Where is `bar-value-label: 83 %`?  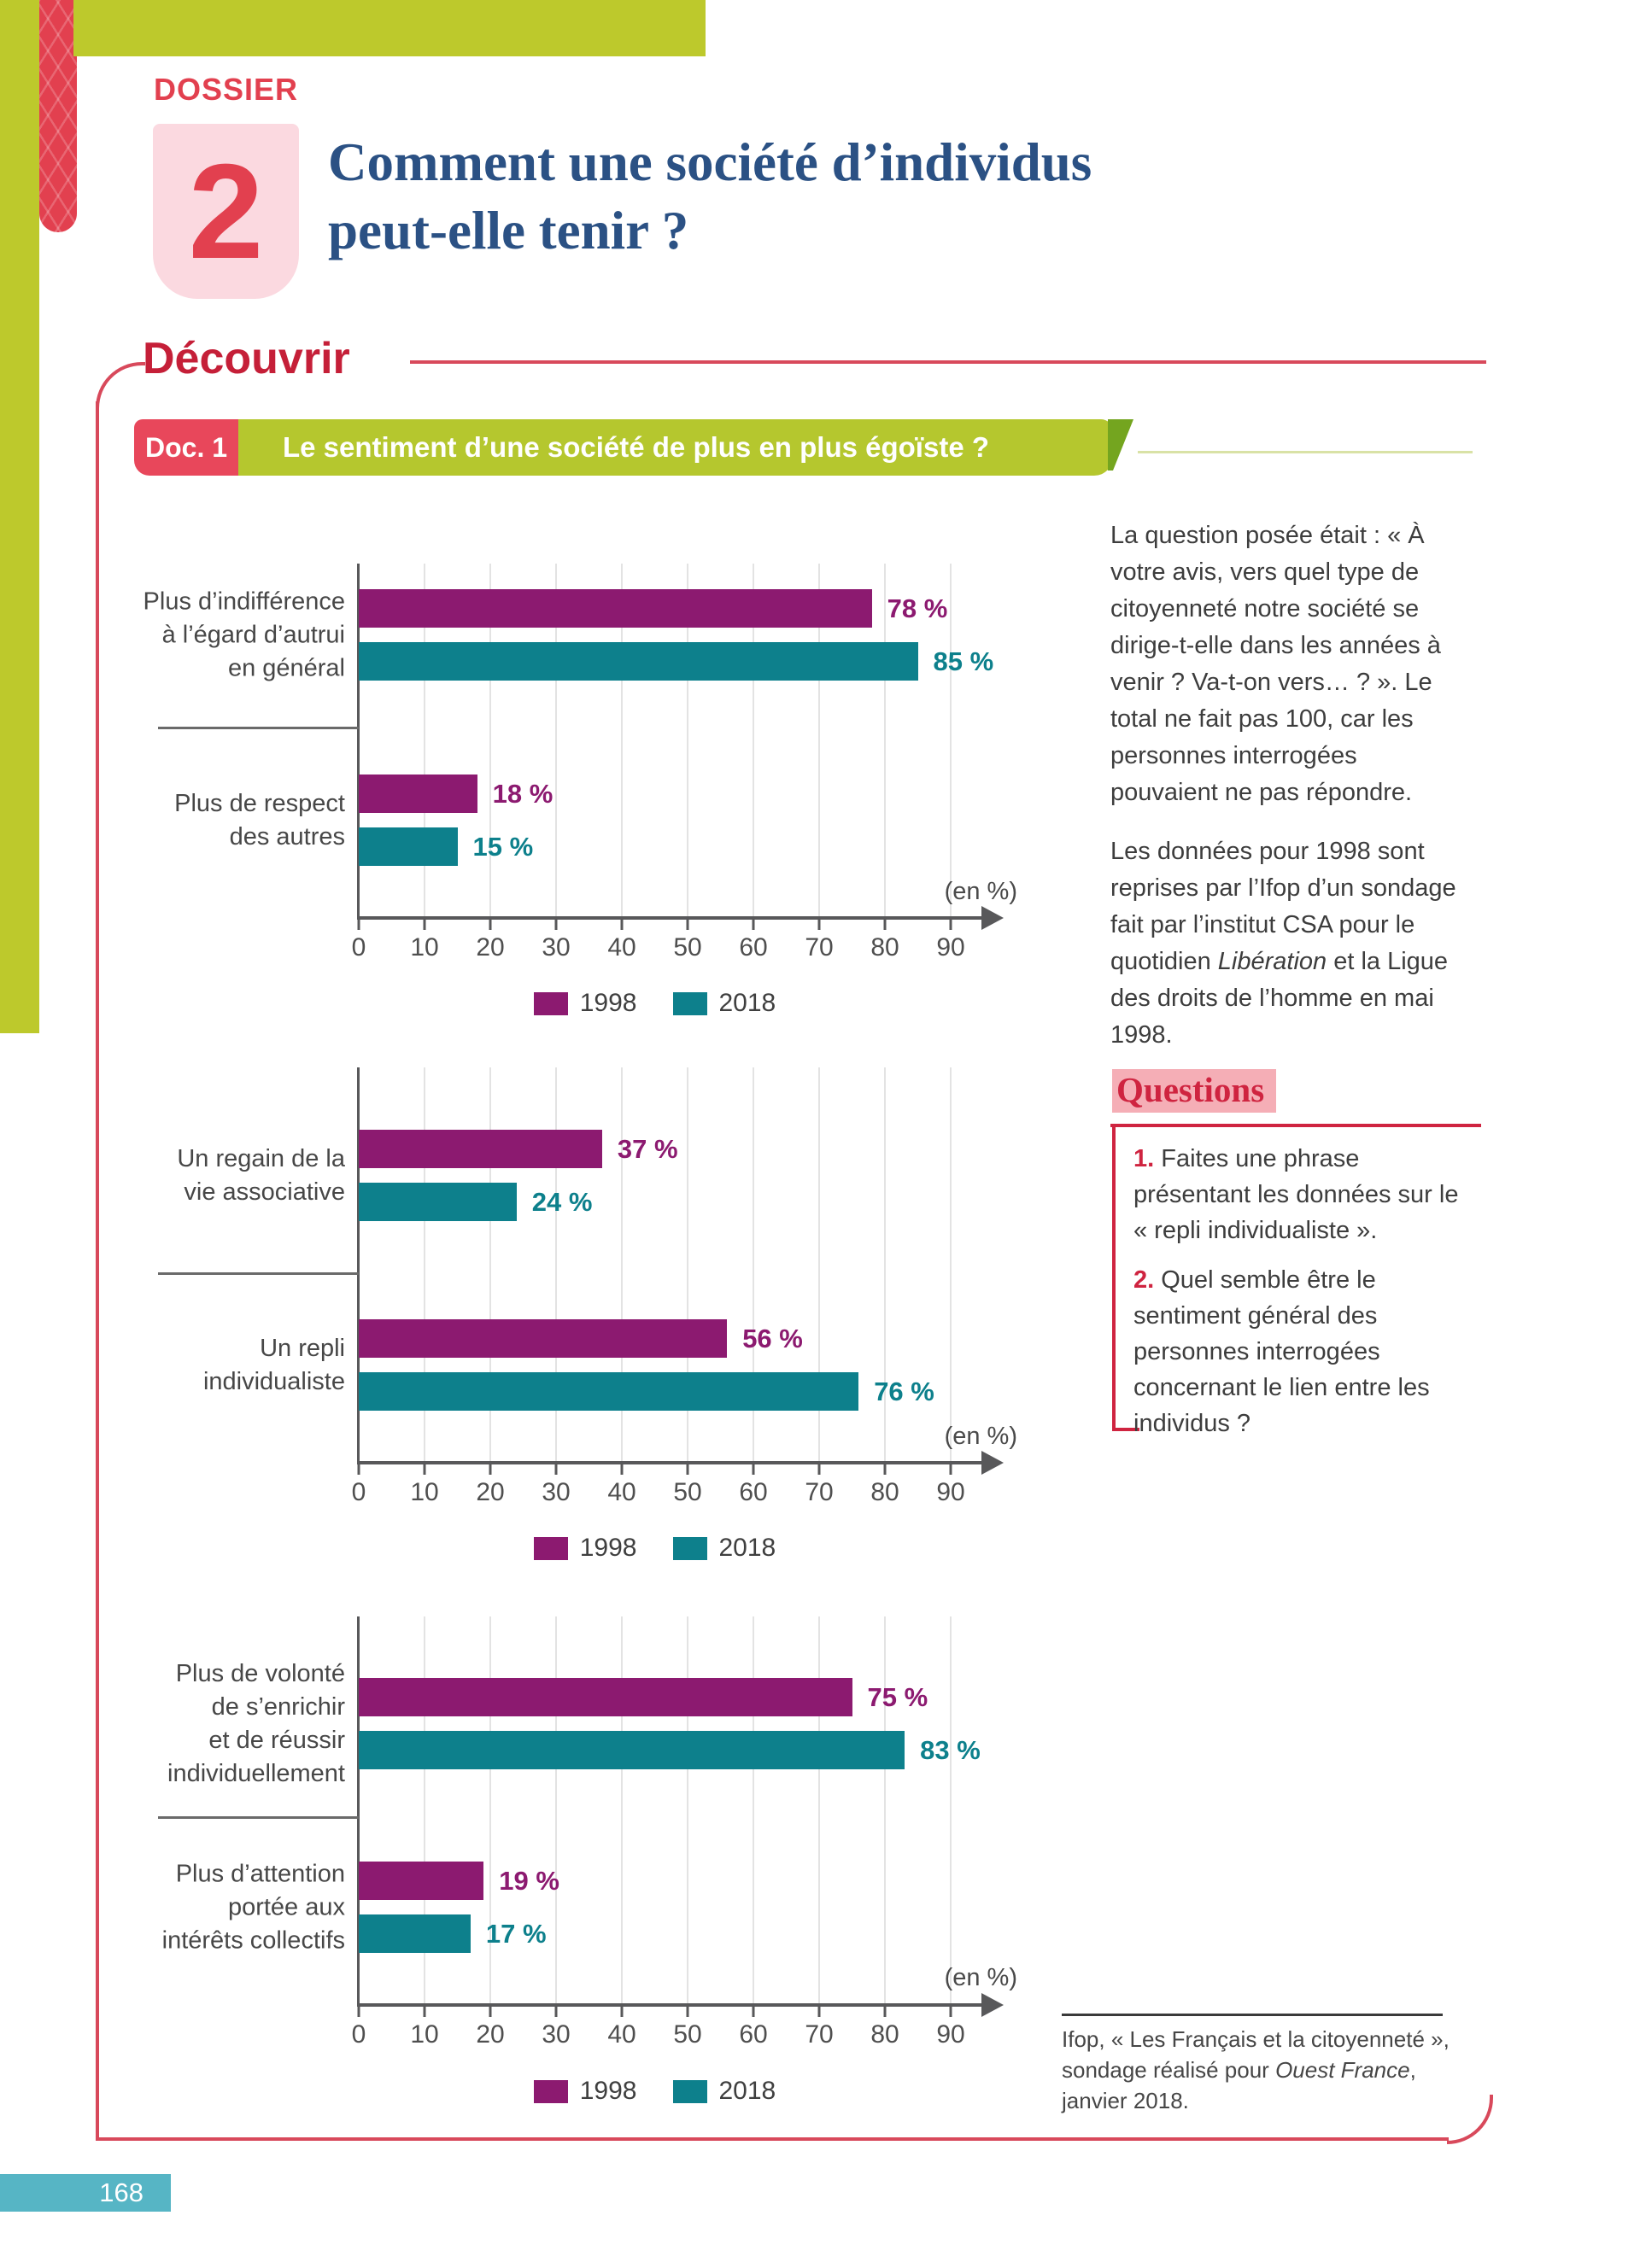 bar-value-label: 83 % is located at coordinates (950, 1750).